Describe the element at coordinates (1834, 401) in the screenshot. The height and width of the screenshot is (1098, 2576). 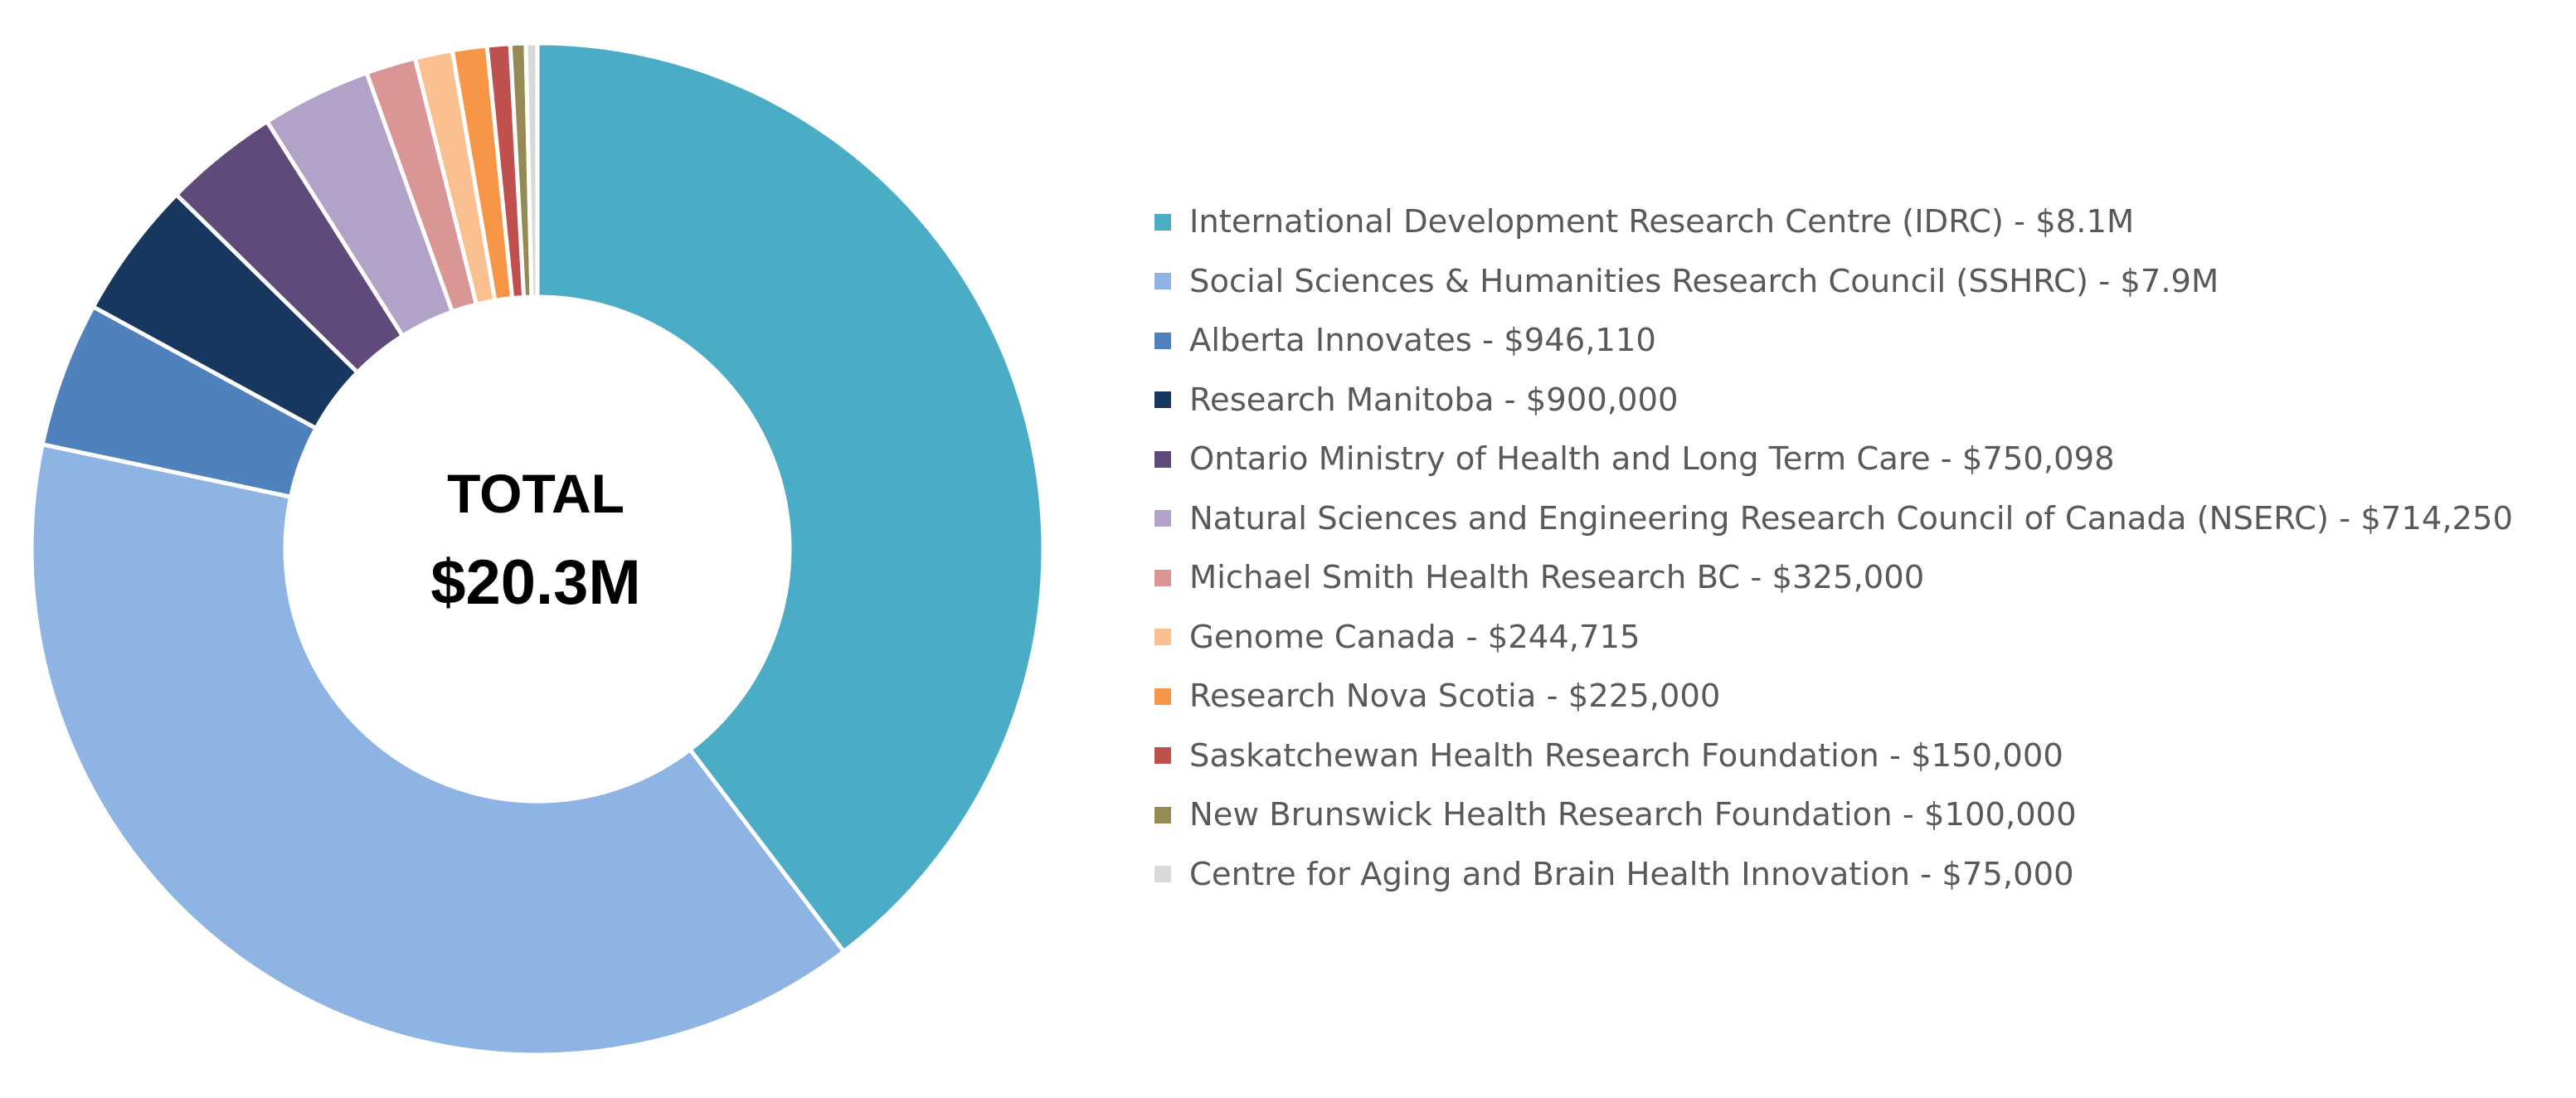
I see `legend-item-4: Research Manitoba - $900,000` at that location.